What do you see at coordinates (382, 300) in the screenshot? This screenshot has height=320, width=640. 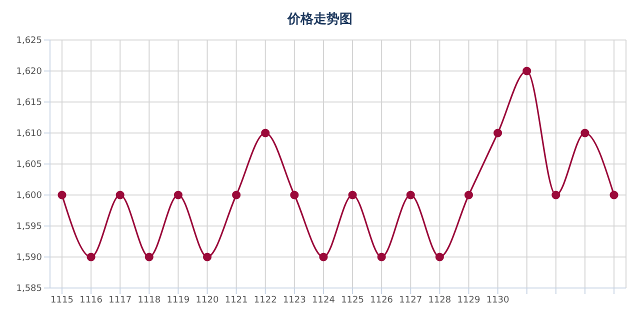 I see `x-tick-label: 1126` at bounding box center [382, 300].